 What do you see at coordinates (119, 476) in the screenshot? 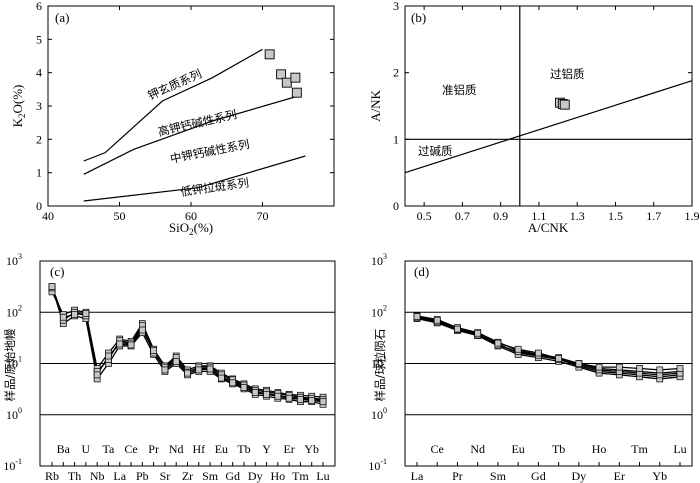
I see `panel-c-xtick-label: La` at bounding box center [119, 476].